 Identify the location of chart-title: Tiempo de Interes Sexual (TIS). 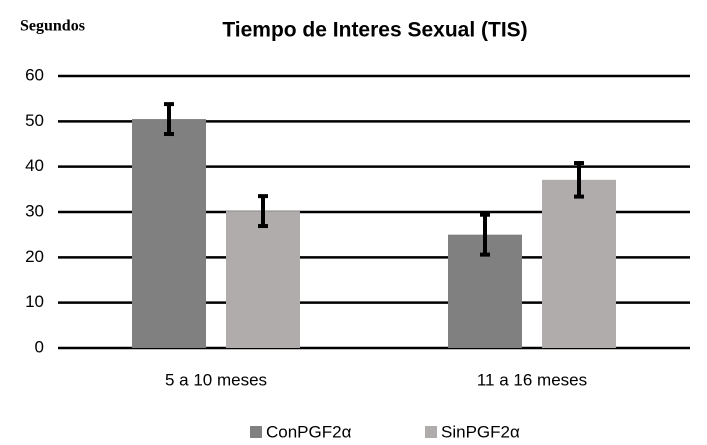
(374, 30).